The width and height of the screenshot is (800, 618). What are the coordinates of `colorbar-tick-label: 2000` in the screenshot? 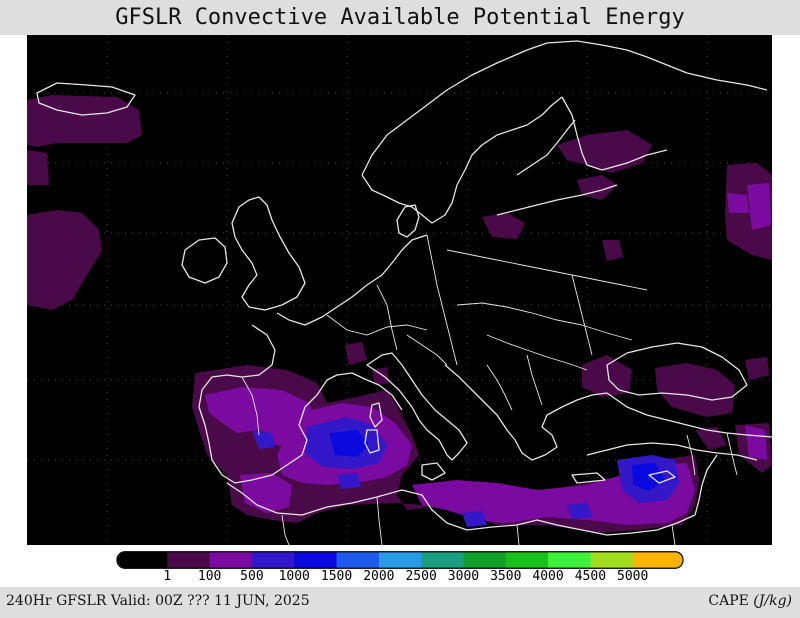 It's located at (379, 576).